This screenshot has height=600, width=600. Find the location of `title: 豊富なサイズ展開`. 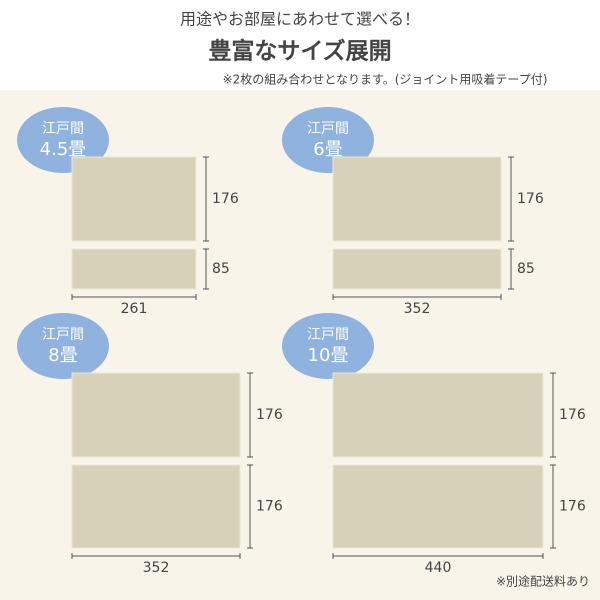

title: 豊富なサイズ展開 is located at coordinates (299, 51).